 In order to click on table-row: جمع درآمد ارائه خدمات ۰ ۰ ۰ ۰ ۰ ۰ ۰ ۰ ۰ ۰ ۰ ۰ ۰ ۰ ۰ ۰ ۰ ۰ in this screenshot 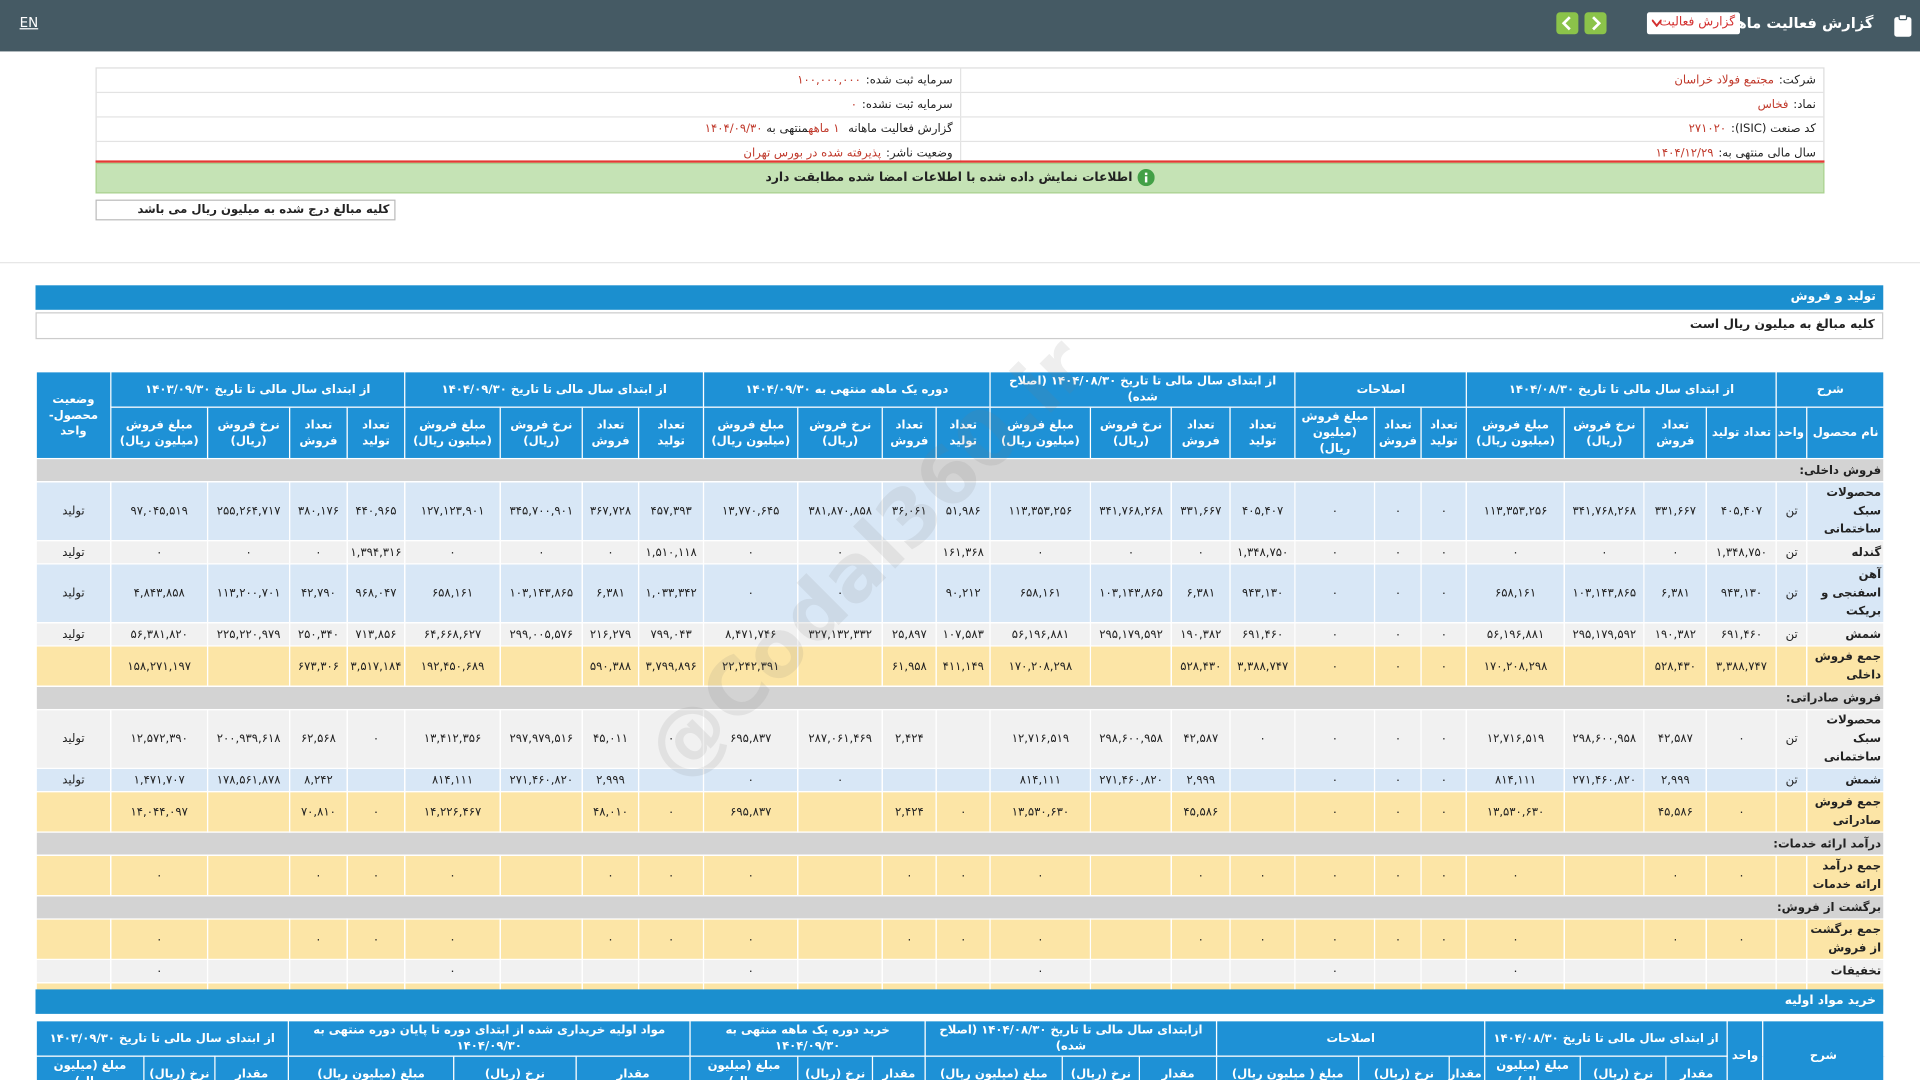, I will do `click(960, 875)`.